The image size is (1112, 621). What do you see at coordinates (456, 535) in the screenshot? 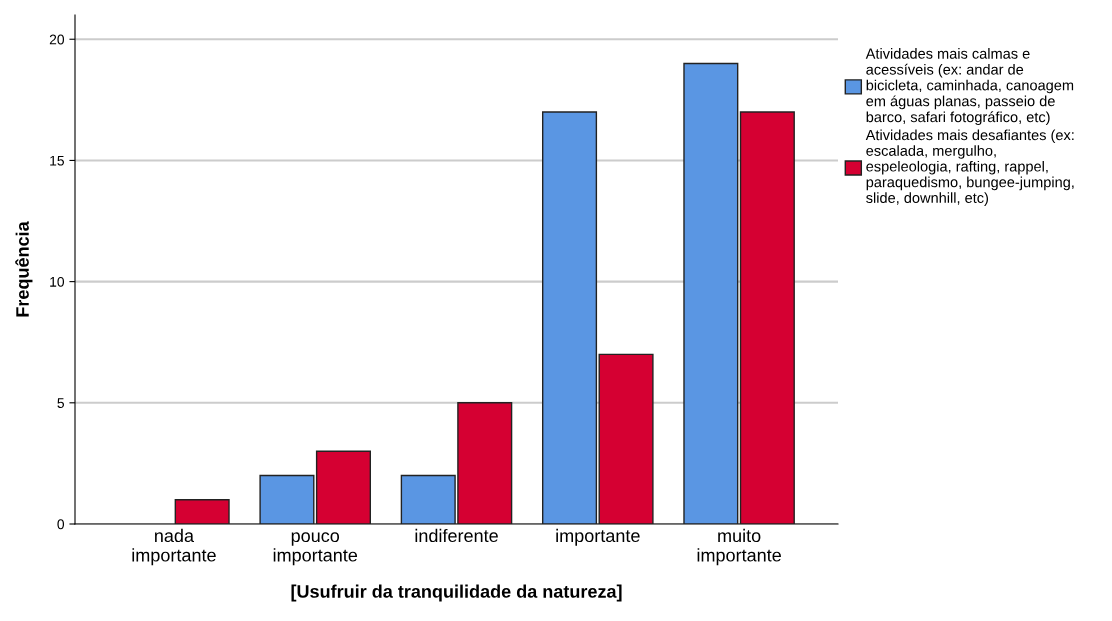
I see `x-tick-label: indiferente` at bounding box center [456, 535].